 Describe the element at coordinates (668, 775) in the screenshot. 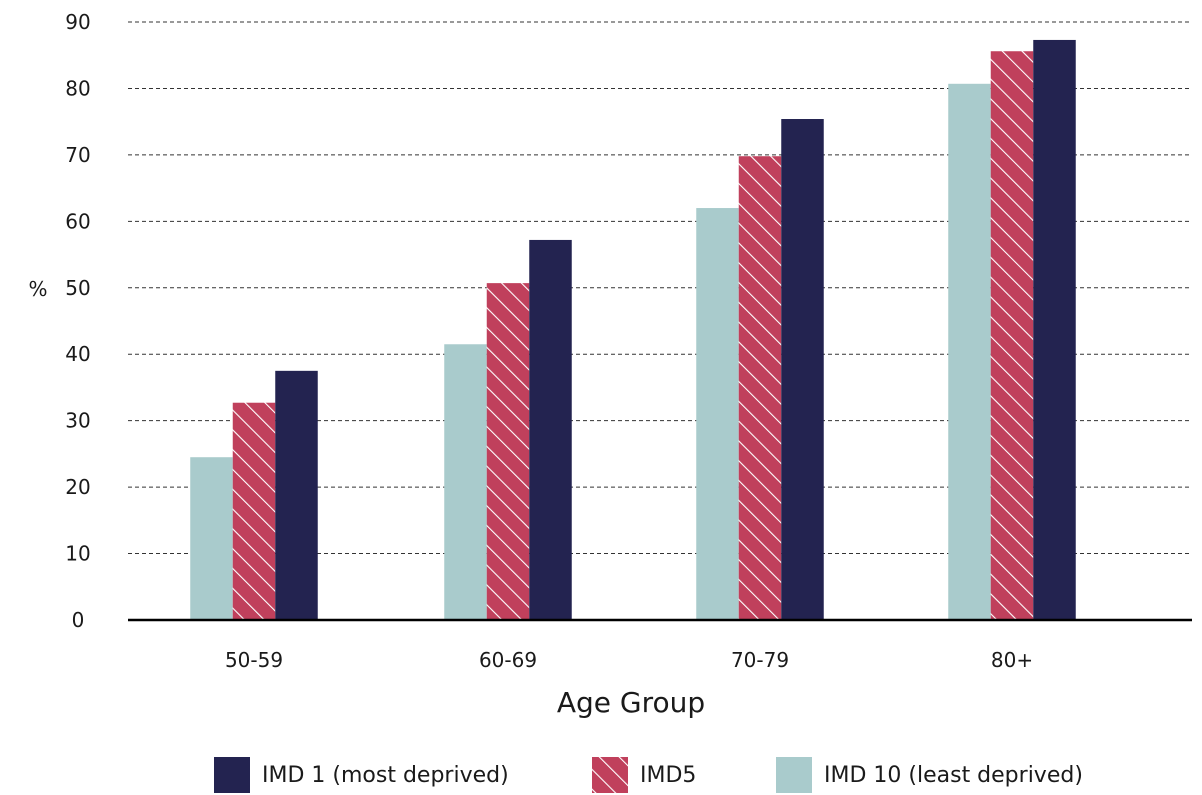

I see `legend-label: IMD5` at that location.